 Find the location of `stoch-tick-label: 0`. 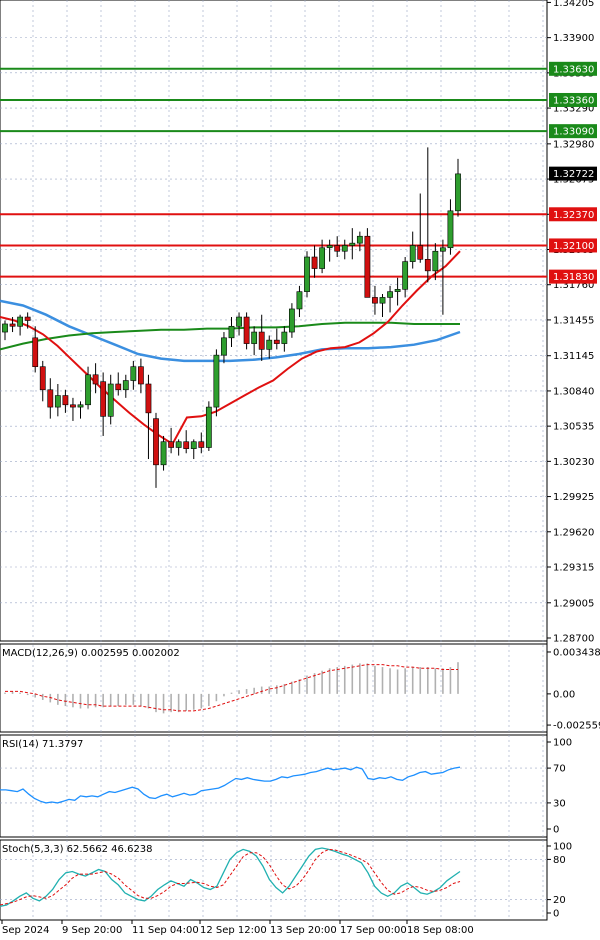

stoch-tick-label: 0 is located at coordinates (556, 914).